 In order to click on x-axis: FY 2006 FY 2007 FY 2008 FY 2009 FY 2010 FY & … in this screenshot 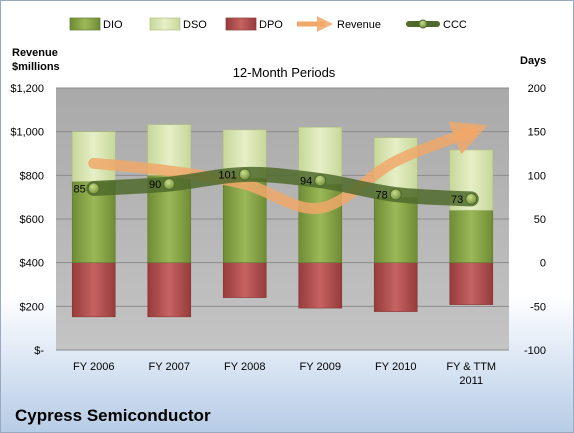, I will do `click(284, 374)`.